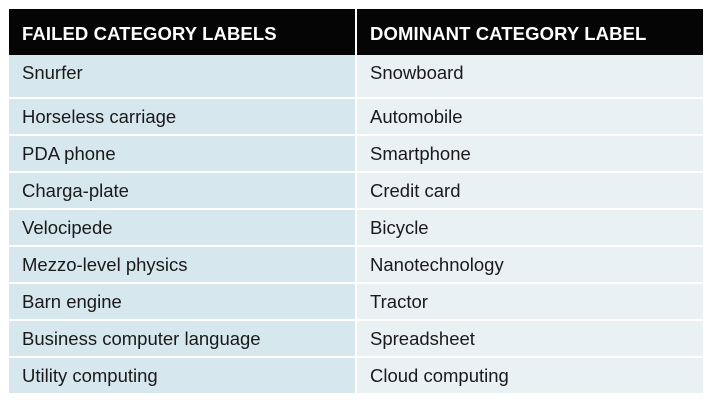 The width and height of the screenshot is (711, 403). What do you see at coordinates (182, 227) in the screenshot?
I see `failed-label-cell: Velocipede` at bounding box center [182, 227].